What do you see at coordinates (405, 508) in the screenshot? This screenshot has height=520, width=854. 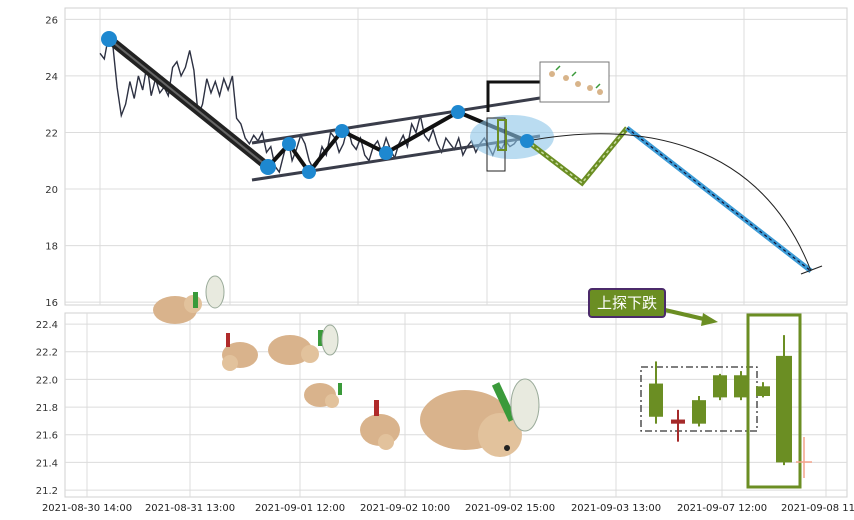 I see `x-tick-label: 2021-09-02 10:00` at bounding box center [405, 508].